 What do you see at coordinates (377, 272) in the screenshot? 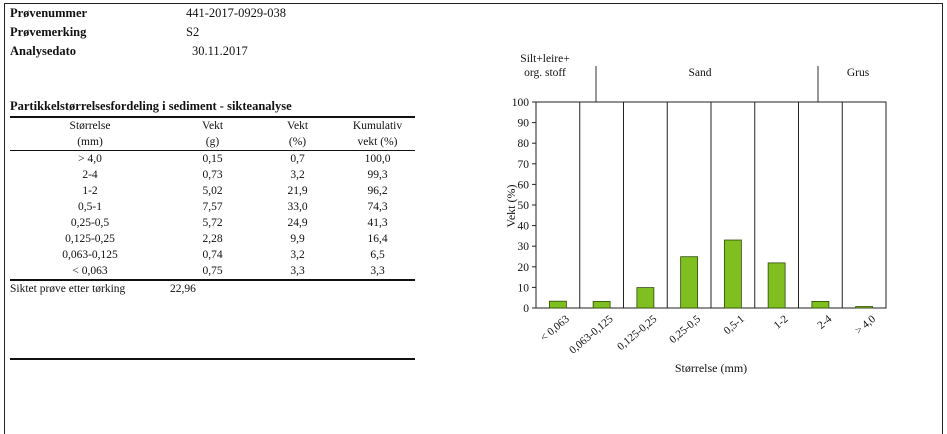
I see `cell-cumulative: 3,3` at bounding box center [377, 272].